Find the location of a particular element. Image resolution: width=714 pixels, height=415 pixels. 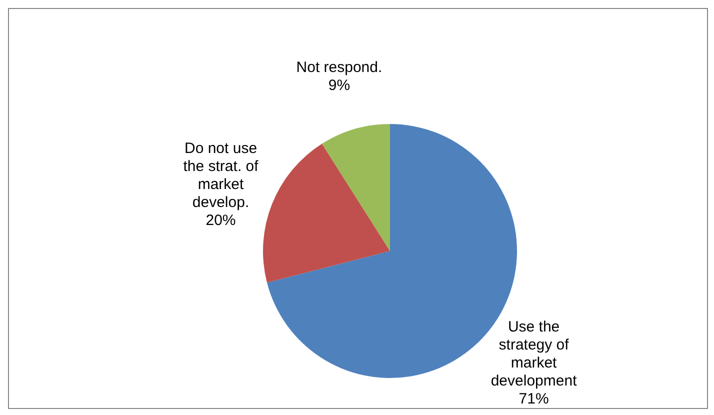

slice-label: Not respond. is located at coordinates (339, 67).